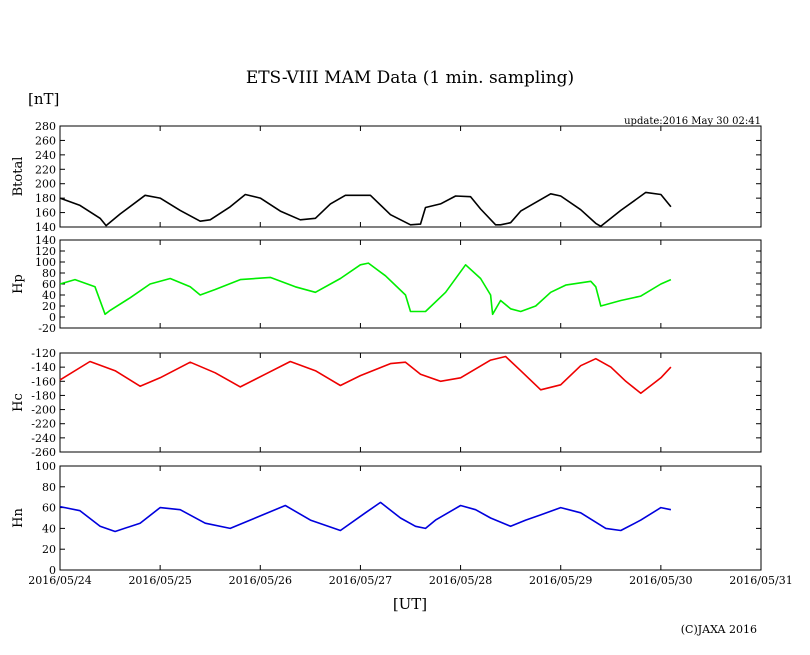 The width and height of the screenshot is (810, 655). What do you see at coordinates (365, 375) in the screenshot?
I see `series-line-hc` at bounding box center [365, 375].